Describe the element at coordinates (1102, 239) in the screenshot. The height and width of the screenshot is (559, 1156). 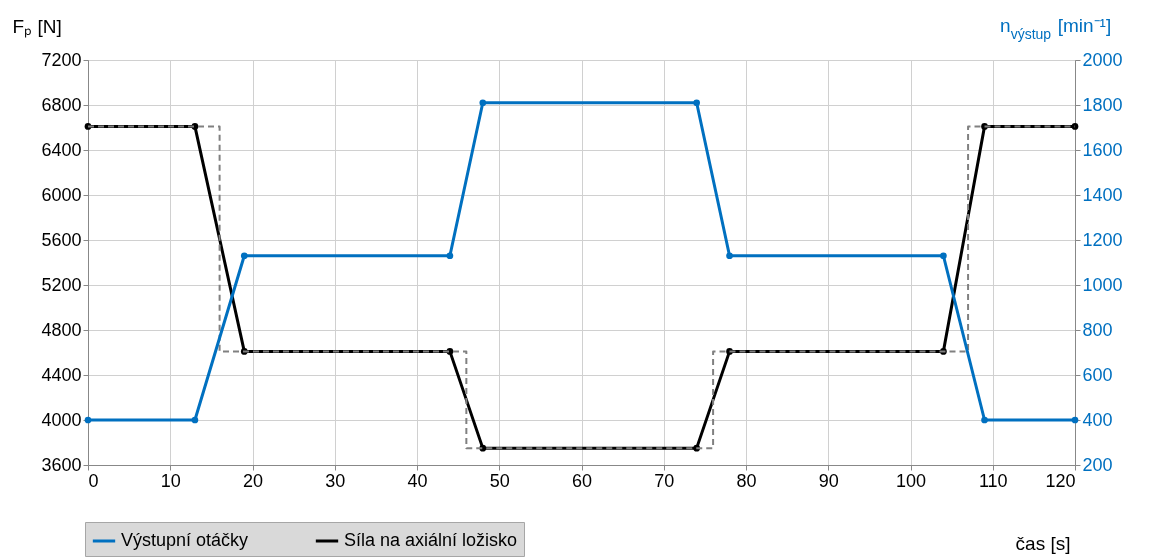
I see `y2-tick-label: 1200` at that location.